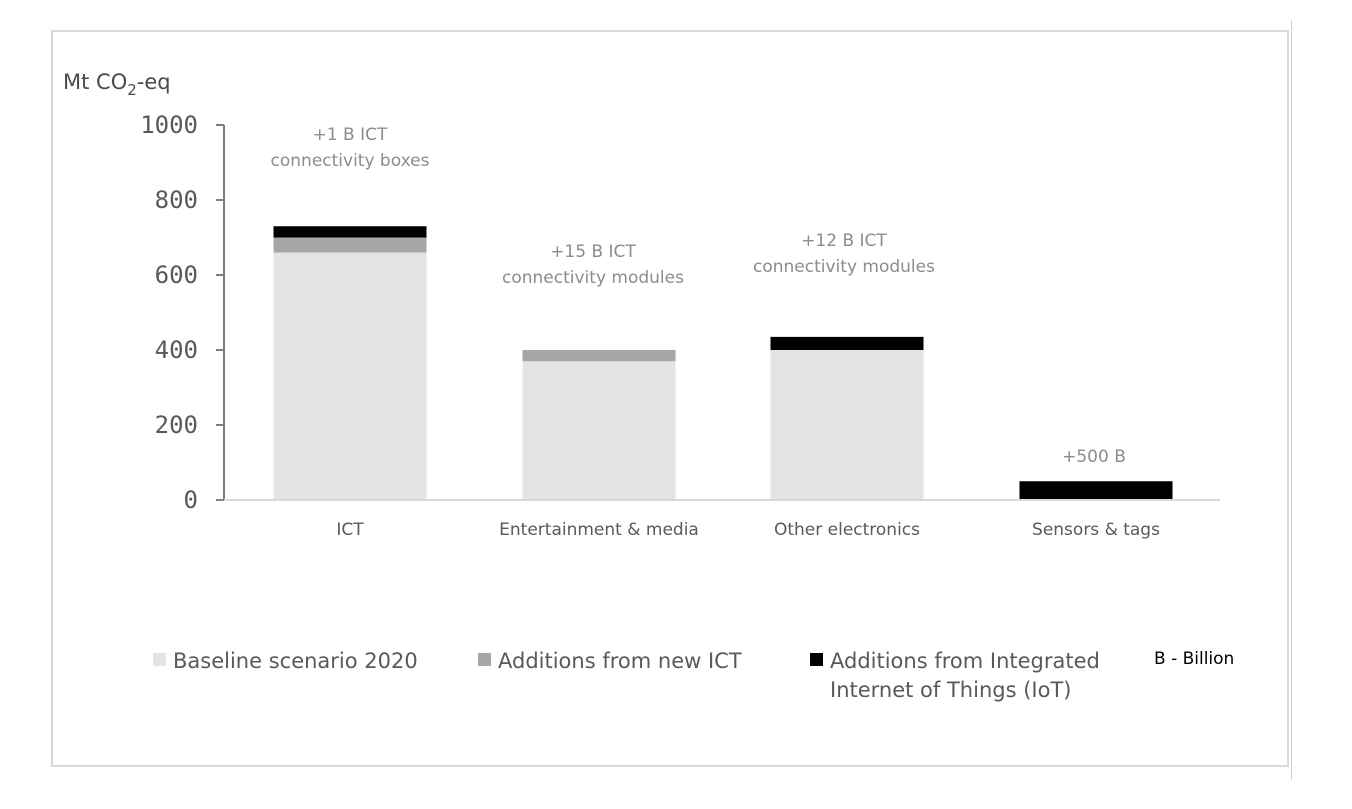  I want to click on legend-label-line: Baseline scenario 2020, so click(295, 661).